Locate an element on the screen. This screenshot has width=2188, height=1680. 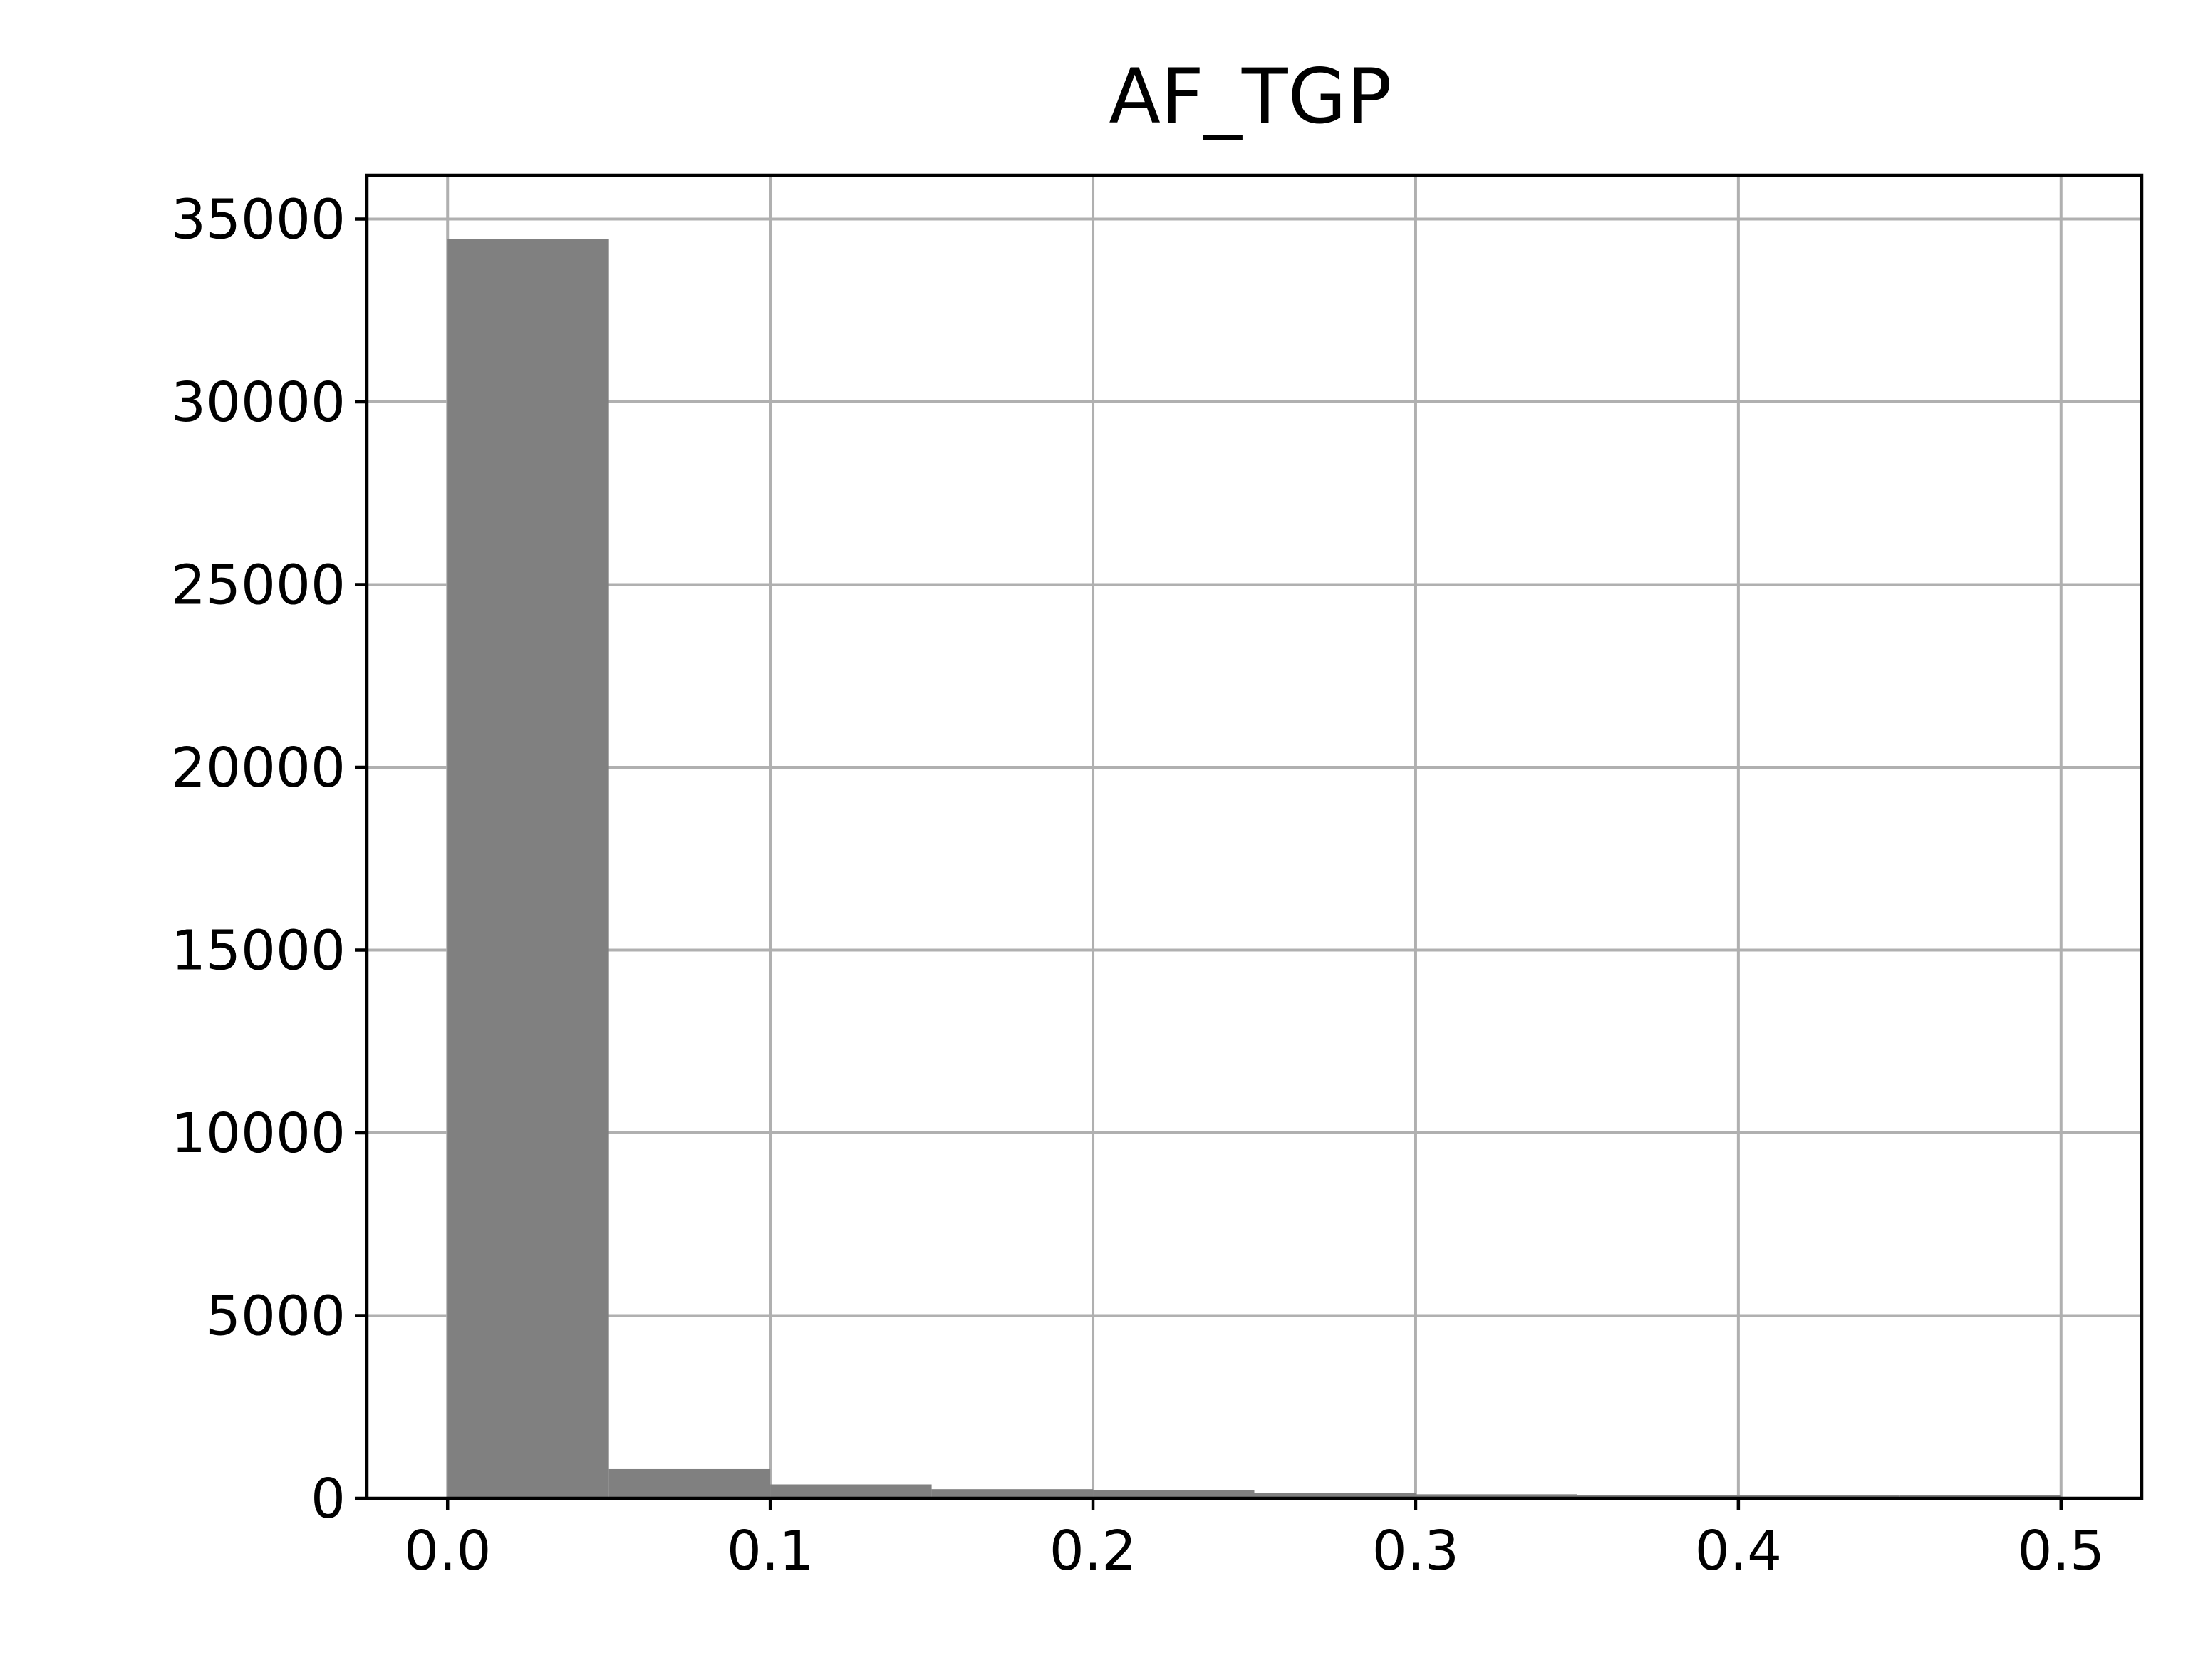
x-axis-ticks: 0.0 0.1 0.2 0.3 0.4 0.5 is located at coordinates (1254, 1540).